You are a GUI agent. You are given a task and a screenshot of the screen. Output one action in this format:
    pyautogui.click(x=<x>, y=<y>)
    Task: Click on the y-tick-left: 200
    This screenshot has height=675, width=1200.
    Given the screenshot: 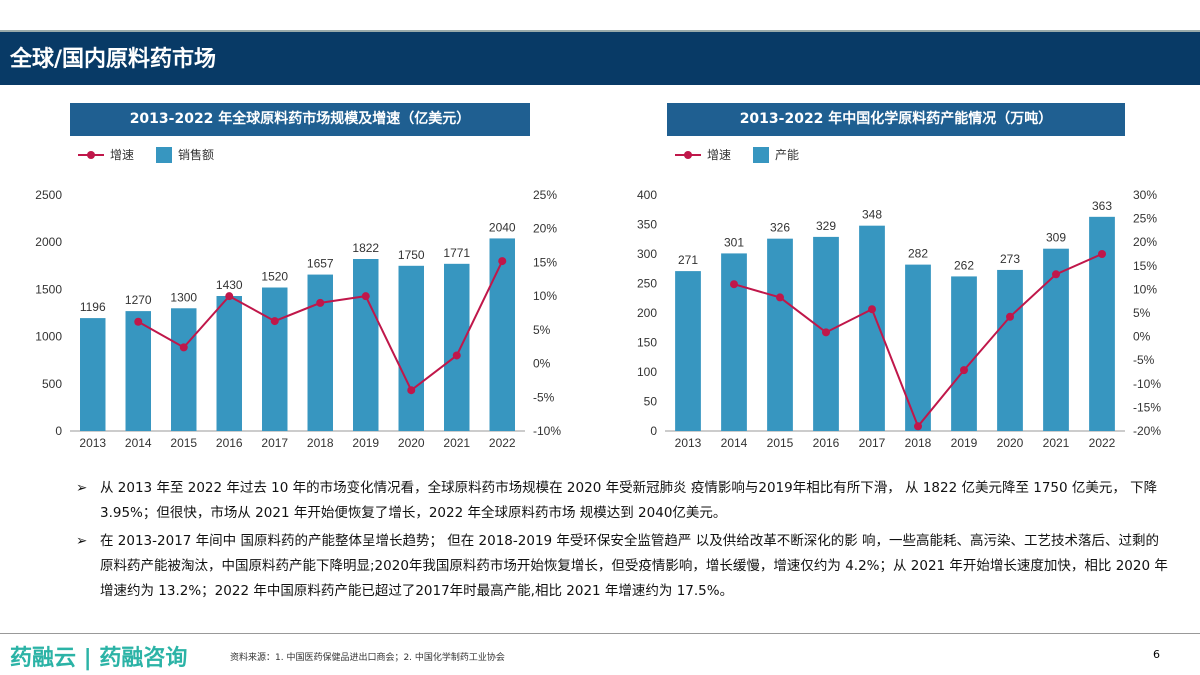 What is the action you would take?
    pyautogui.click(x=647, y=313)
    